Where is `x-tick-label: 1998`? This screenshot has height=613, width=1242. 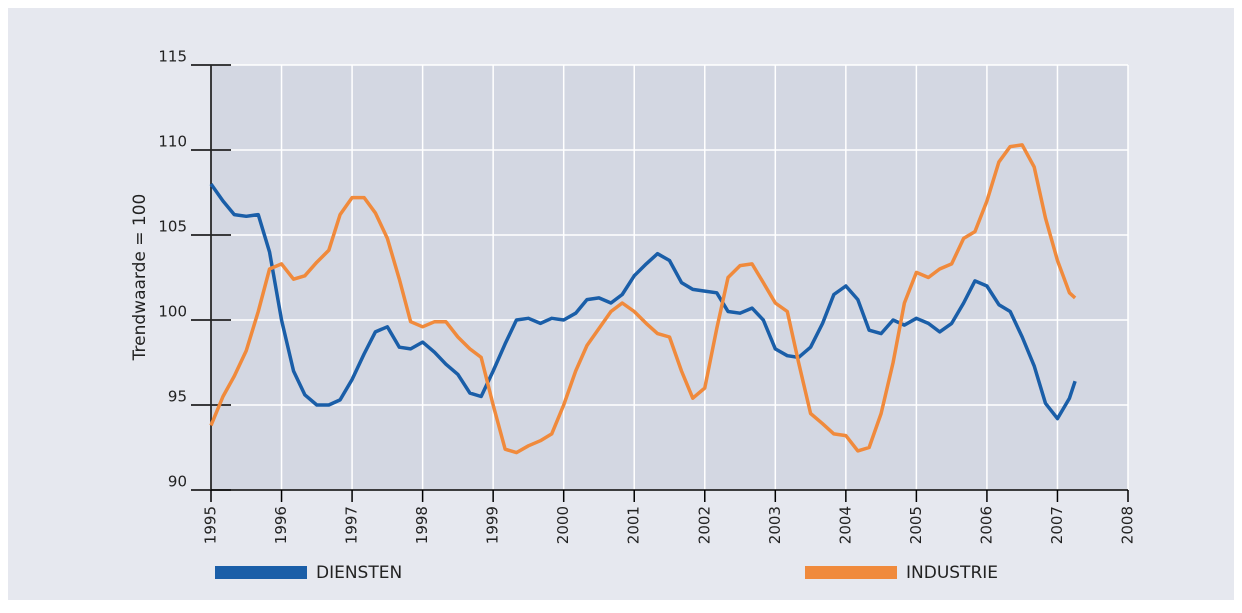 x-tick-label: 1998 is located at coordinates (422, 525).